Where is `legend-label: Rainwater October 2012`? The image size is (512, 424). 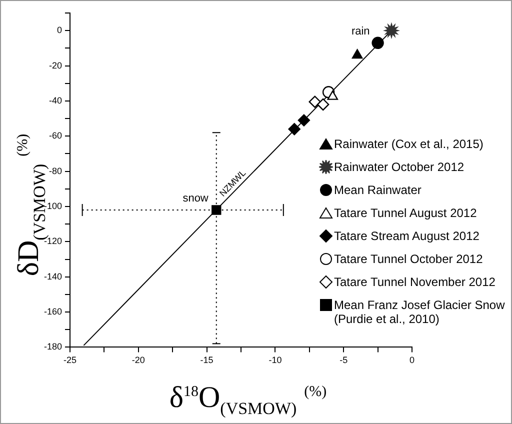 legend-label: Rainwater October 2012 is located at coordinates (399, 167).